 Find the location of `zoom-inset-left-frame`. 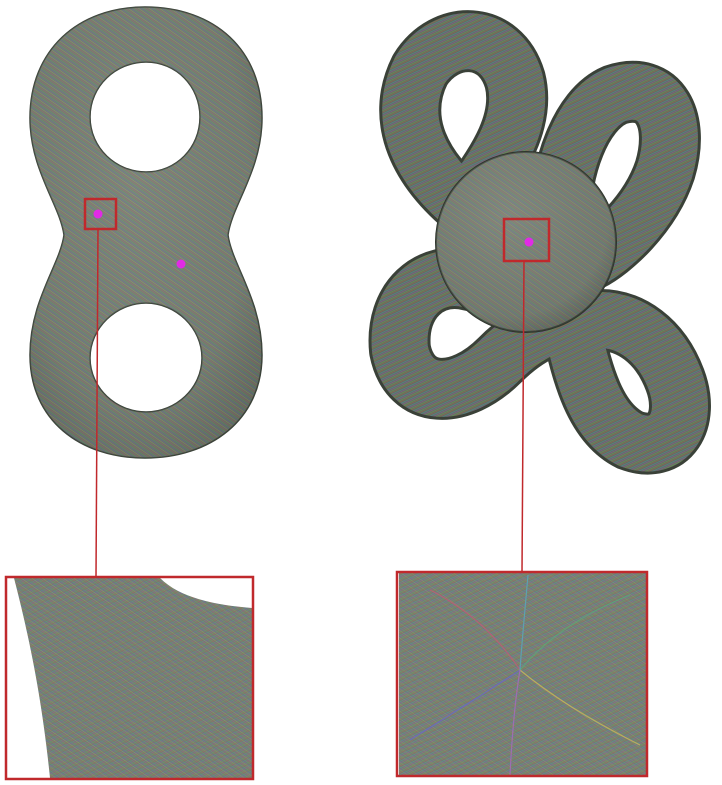

zoom-inset-left-frame is located at coordinates (129, 678).